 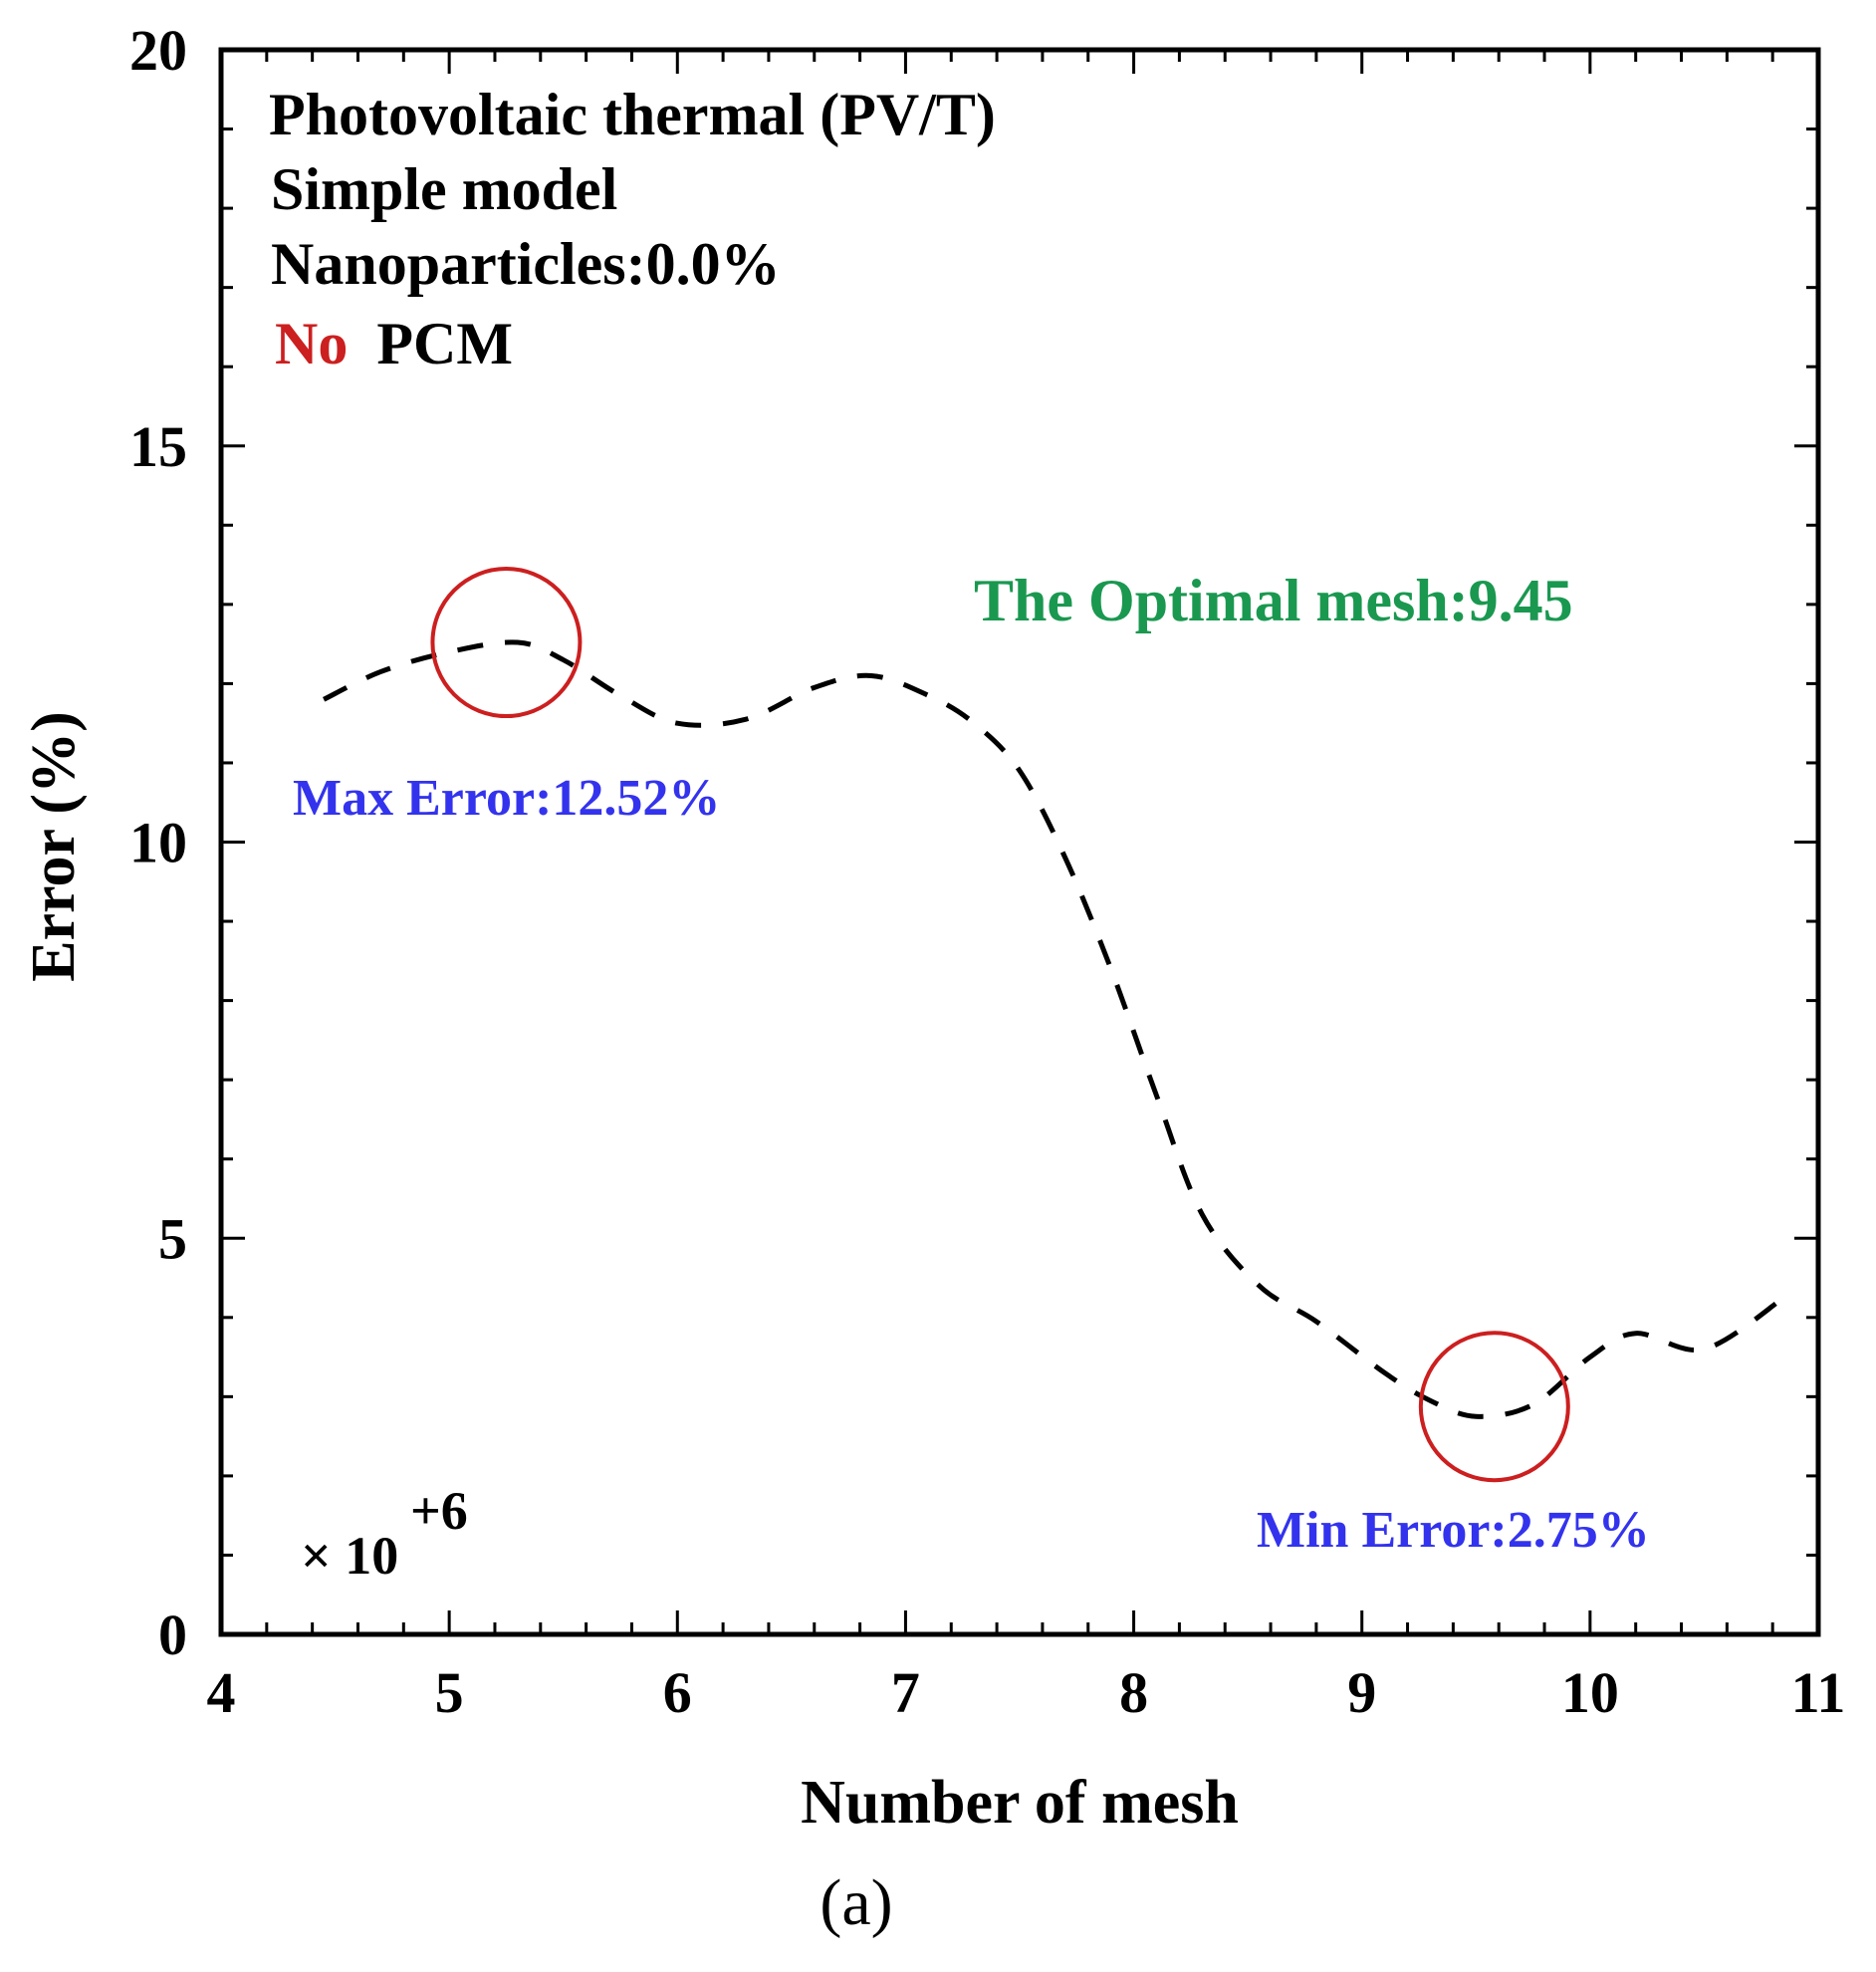 What do you see at coordinates (450, 1692) in the screenshot?
I see `x-tick-label: 5` at bounding box center [450, 1692].